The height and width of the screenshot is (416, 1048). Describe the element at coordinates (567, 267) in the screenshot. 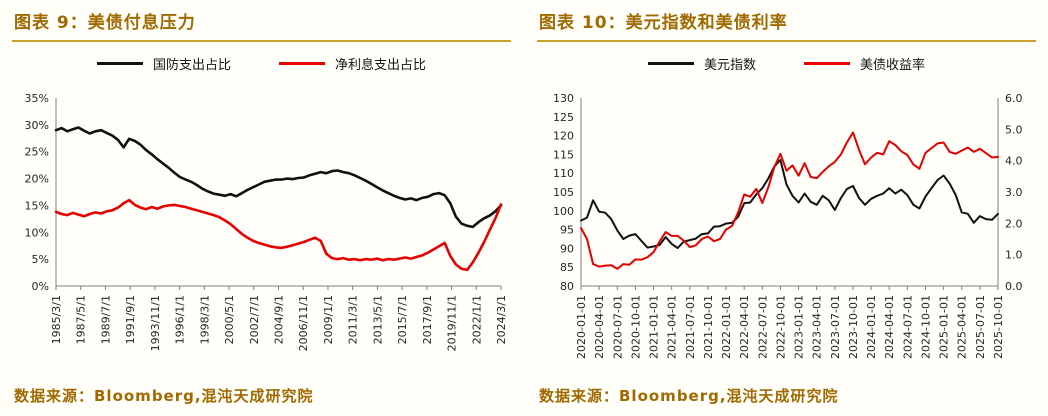

I see `svg-text: 85` at that location.